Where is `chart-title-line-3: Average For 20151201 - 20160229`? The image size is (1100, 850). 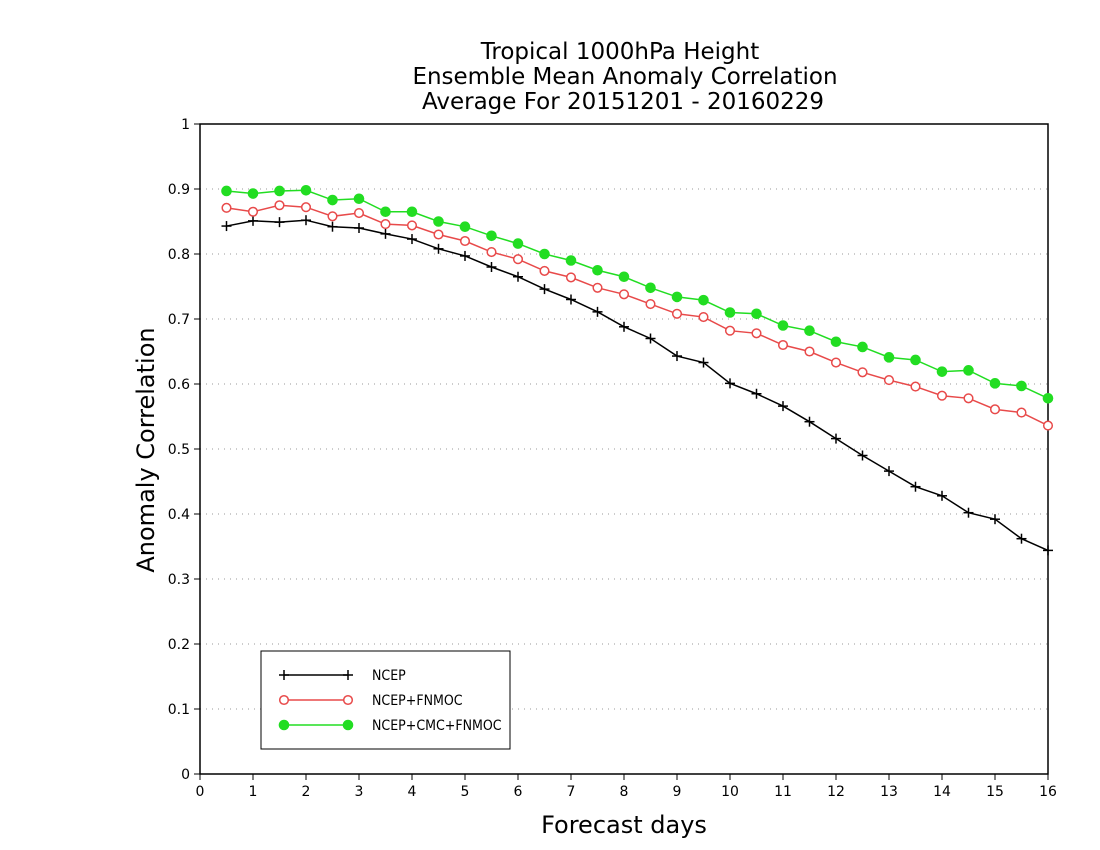 chart-title-line-3: Average For 20151201 - 20160229 is located at coordinates (623, 102).